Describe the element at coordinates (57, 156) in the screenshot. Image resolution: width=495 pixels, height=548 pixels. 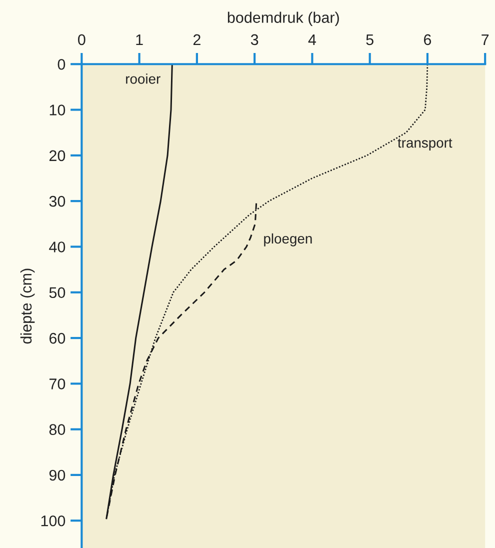
I see `y-tick-label: 20` at that location.